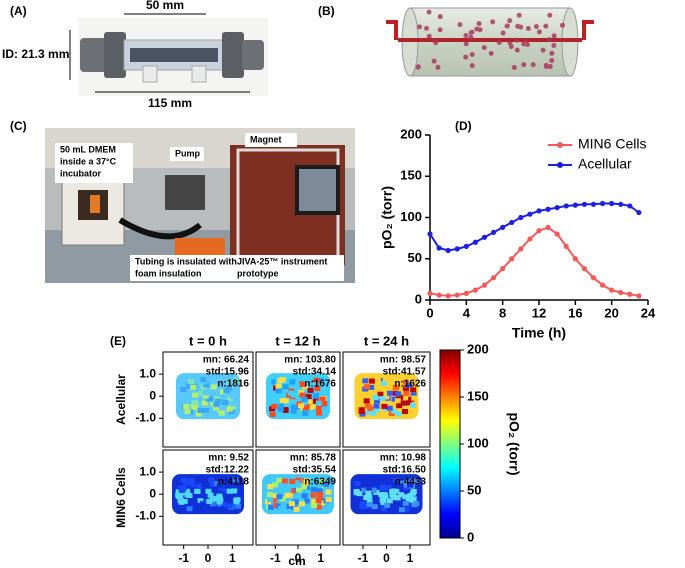  I want to click on colorbar-label: pO₂ (torr), so click(514, 444).